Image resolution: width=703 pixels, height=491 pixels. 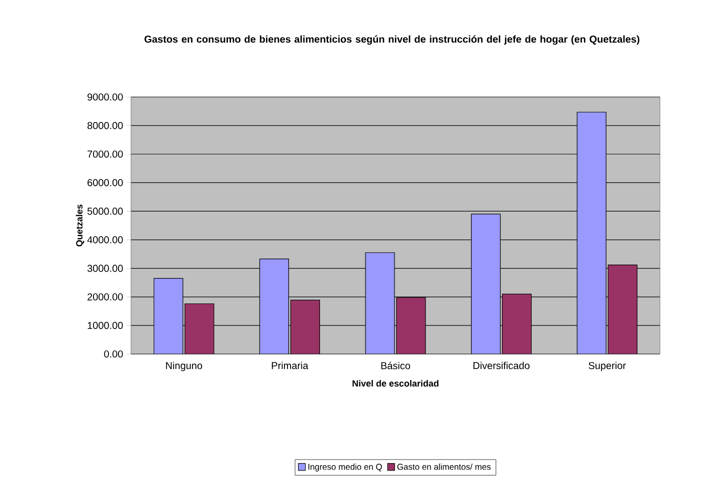 What do you see at coordinates (502, 366) in the screenshot?
I see `x-tick-label: Diversificado` at bounding box center [502, 366].